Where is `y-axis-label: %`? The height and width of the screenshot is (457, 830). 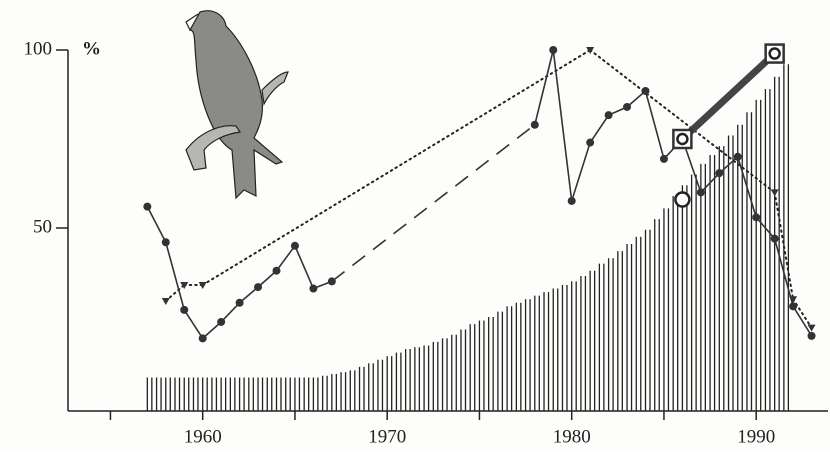 y-axis-label: % is located at coordinates (91, 48).